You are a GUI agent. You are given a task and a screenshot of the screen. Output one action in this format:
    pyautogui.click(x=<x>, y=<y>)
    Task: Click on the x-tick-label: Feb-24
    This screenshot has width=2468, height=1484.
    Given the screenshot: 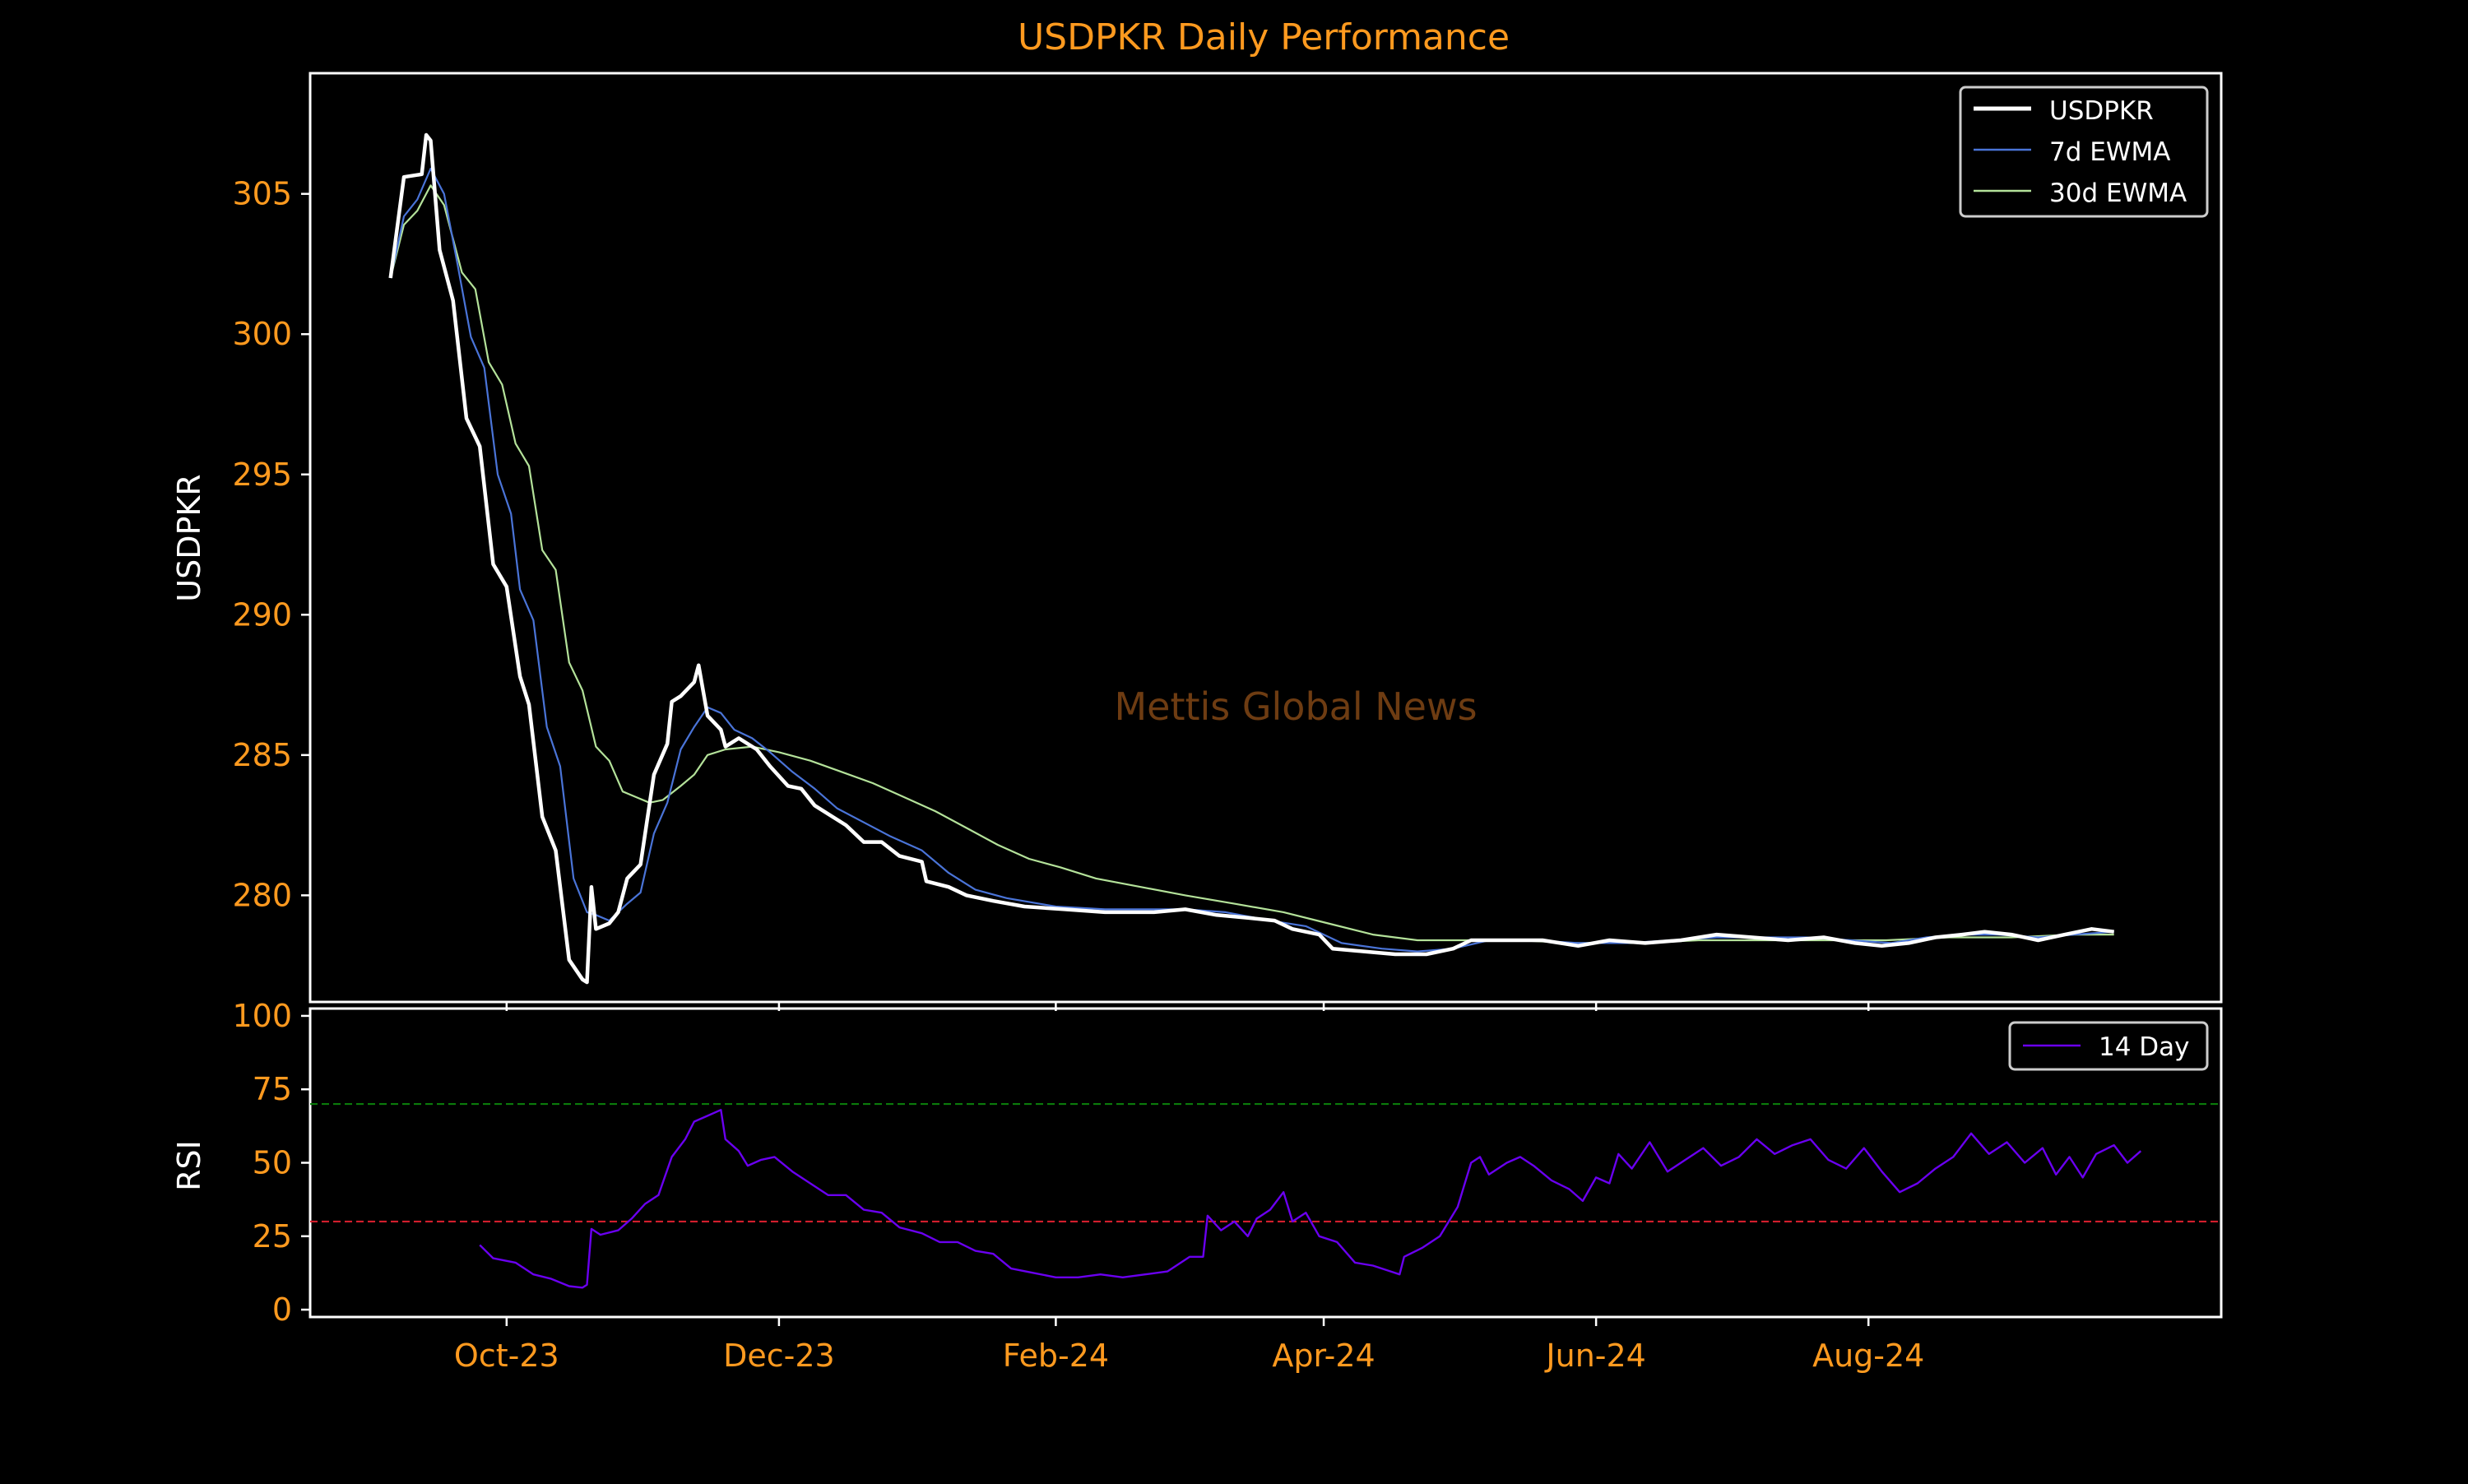 What is the action you would take?
    pyautogui.click(x=1056, y=1356)
    